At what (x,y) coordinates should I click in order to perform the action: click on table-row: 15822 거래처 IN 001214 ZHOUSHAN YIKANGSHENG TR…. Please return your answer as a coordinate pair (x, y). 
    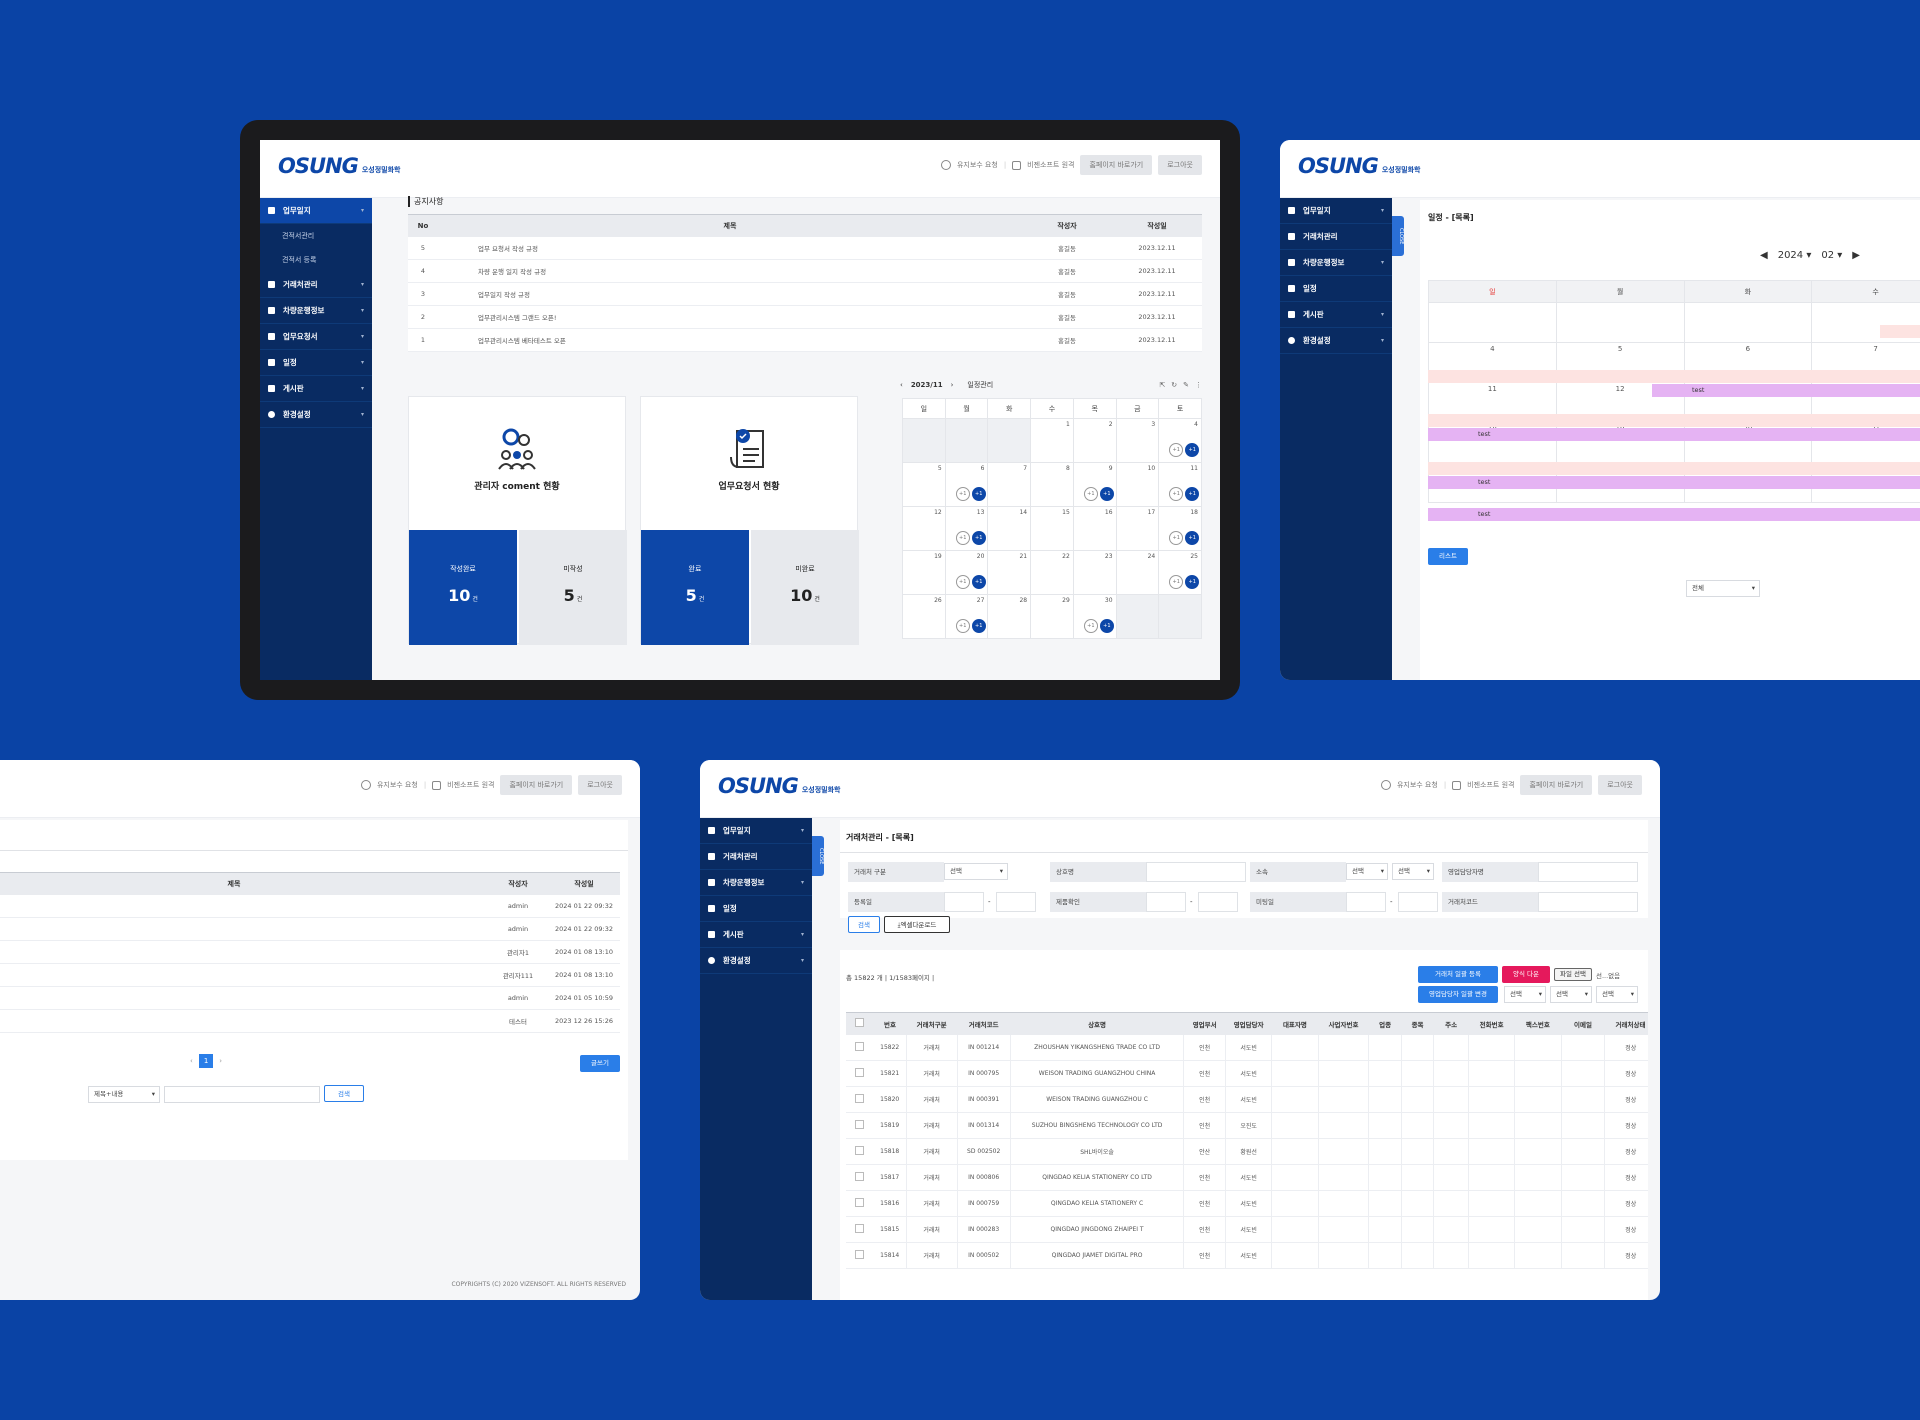
    Looking at the image, I should click on (1247, 1047).